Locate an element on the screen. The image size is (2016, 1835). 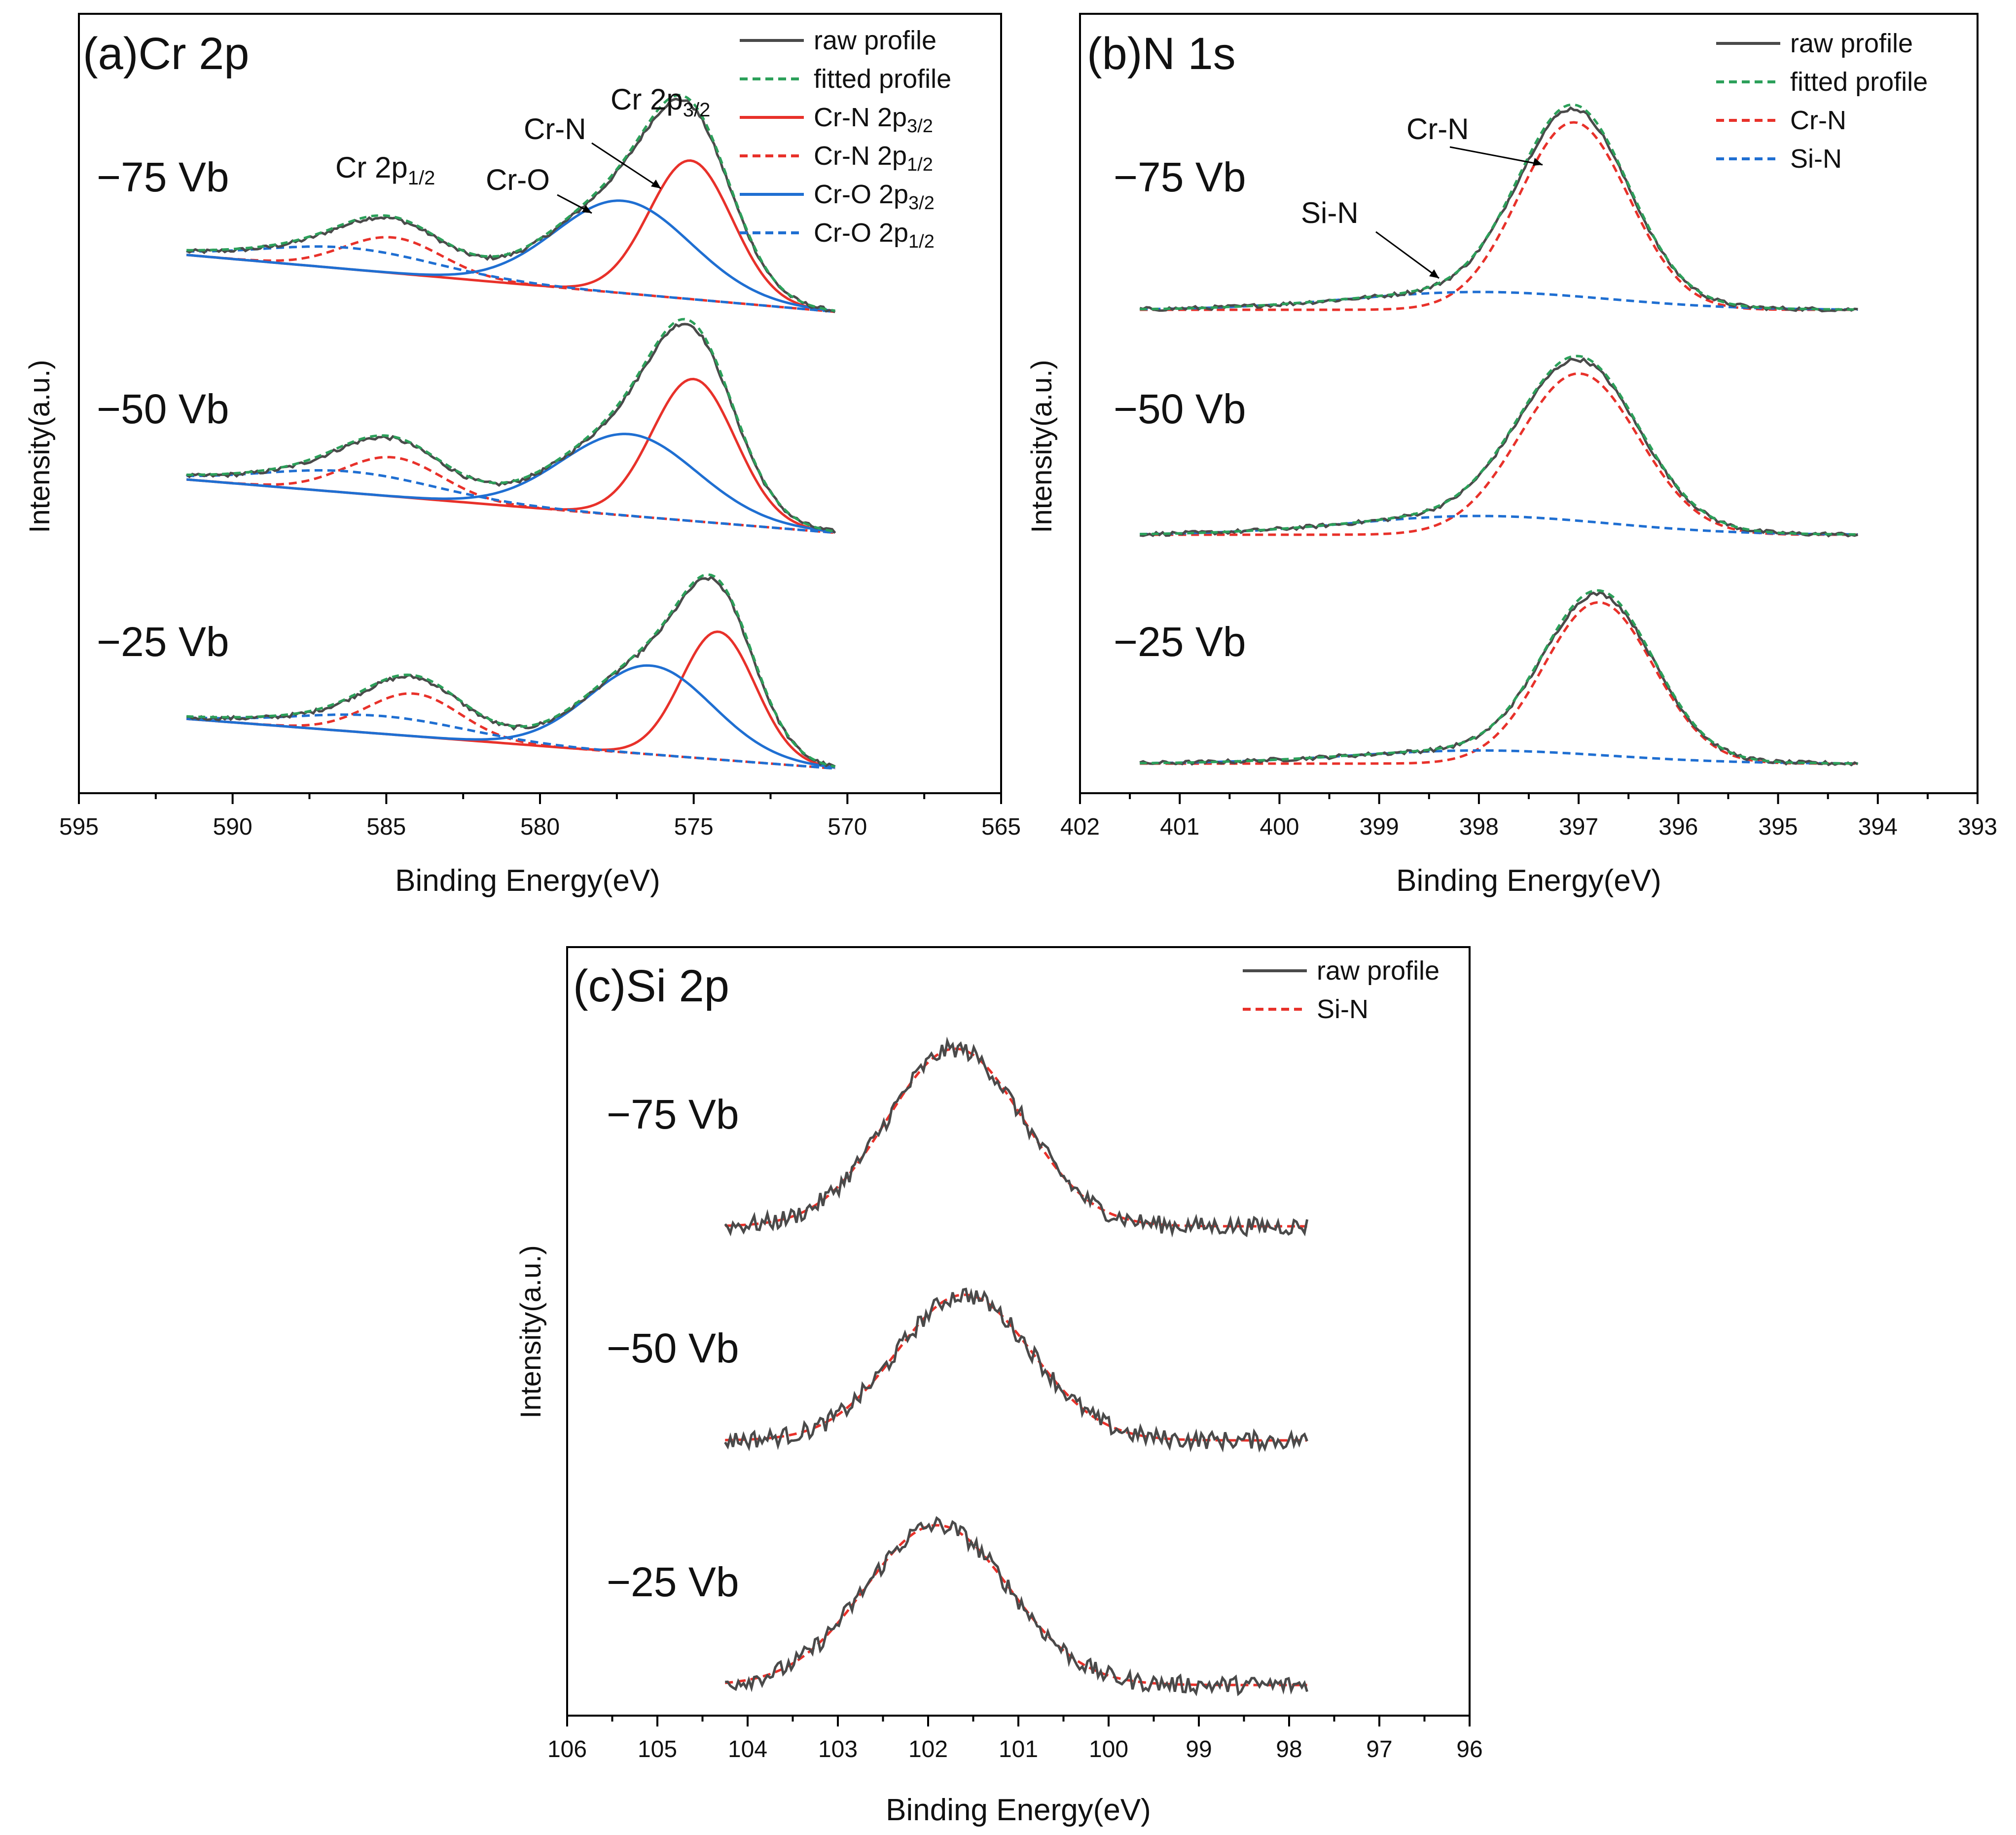
panel-a-x-label: Binding Energy(eV) is located at coordinates (527, 881).